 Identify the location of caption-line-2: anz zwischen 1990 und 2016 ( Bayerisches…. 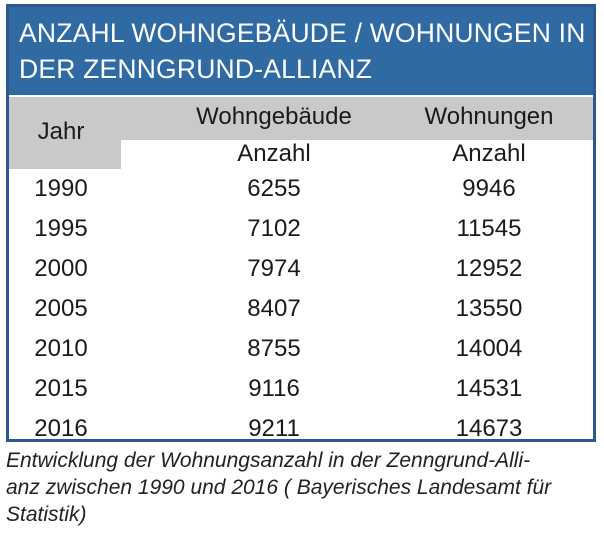
(279, 487).